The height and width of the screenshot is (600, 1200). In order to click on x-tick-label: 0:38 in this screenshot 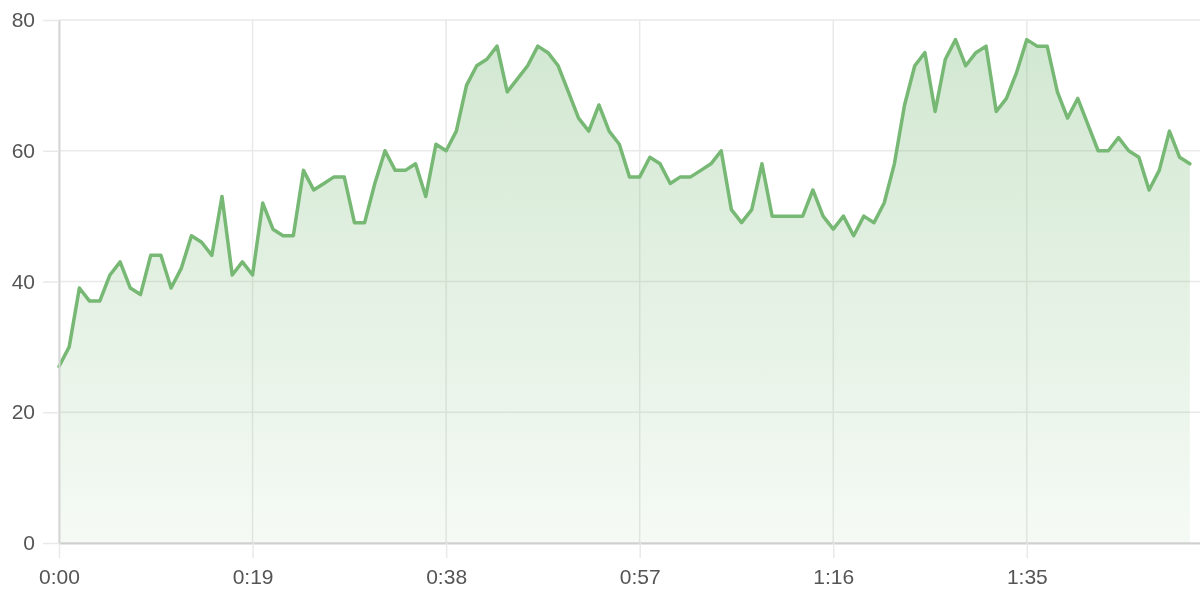, I will do `click(447, 576)`.